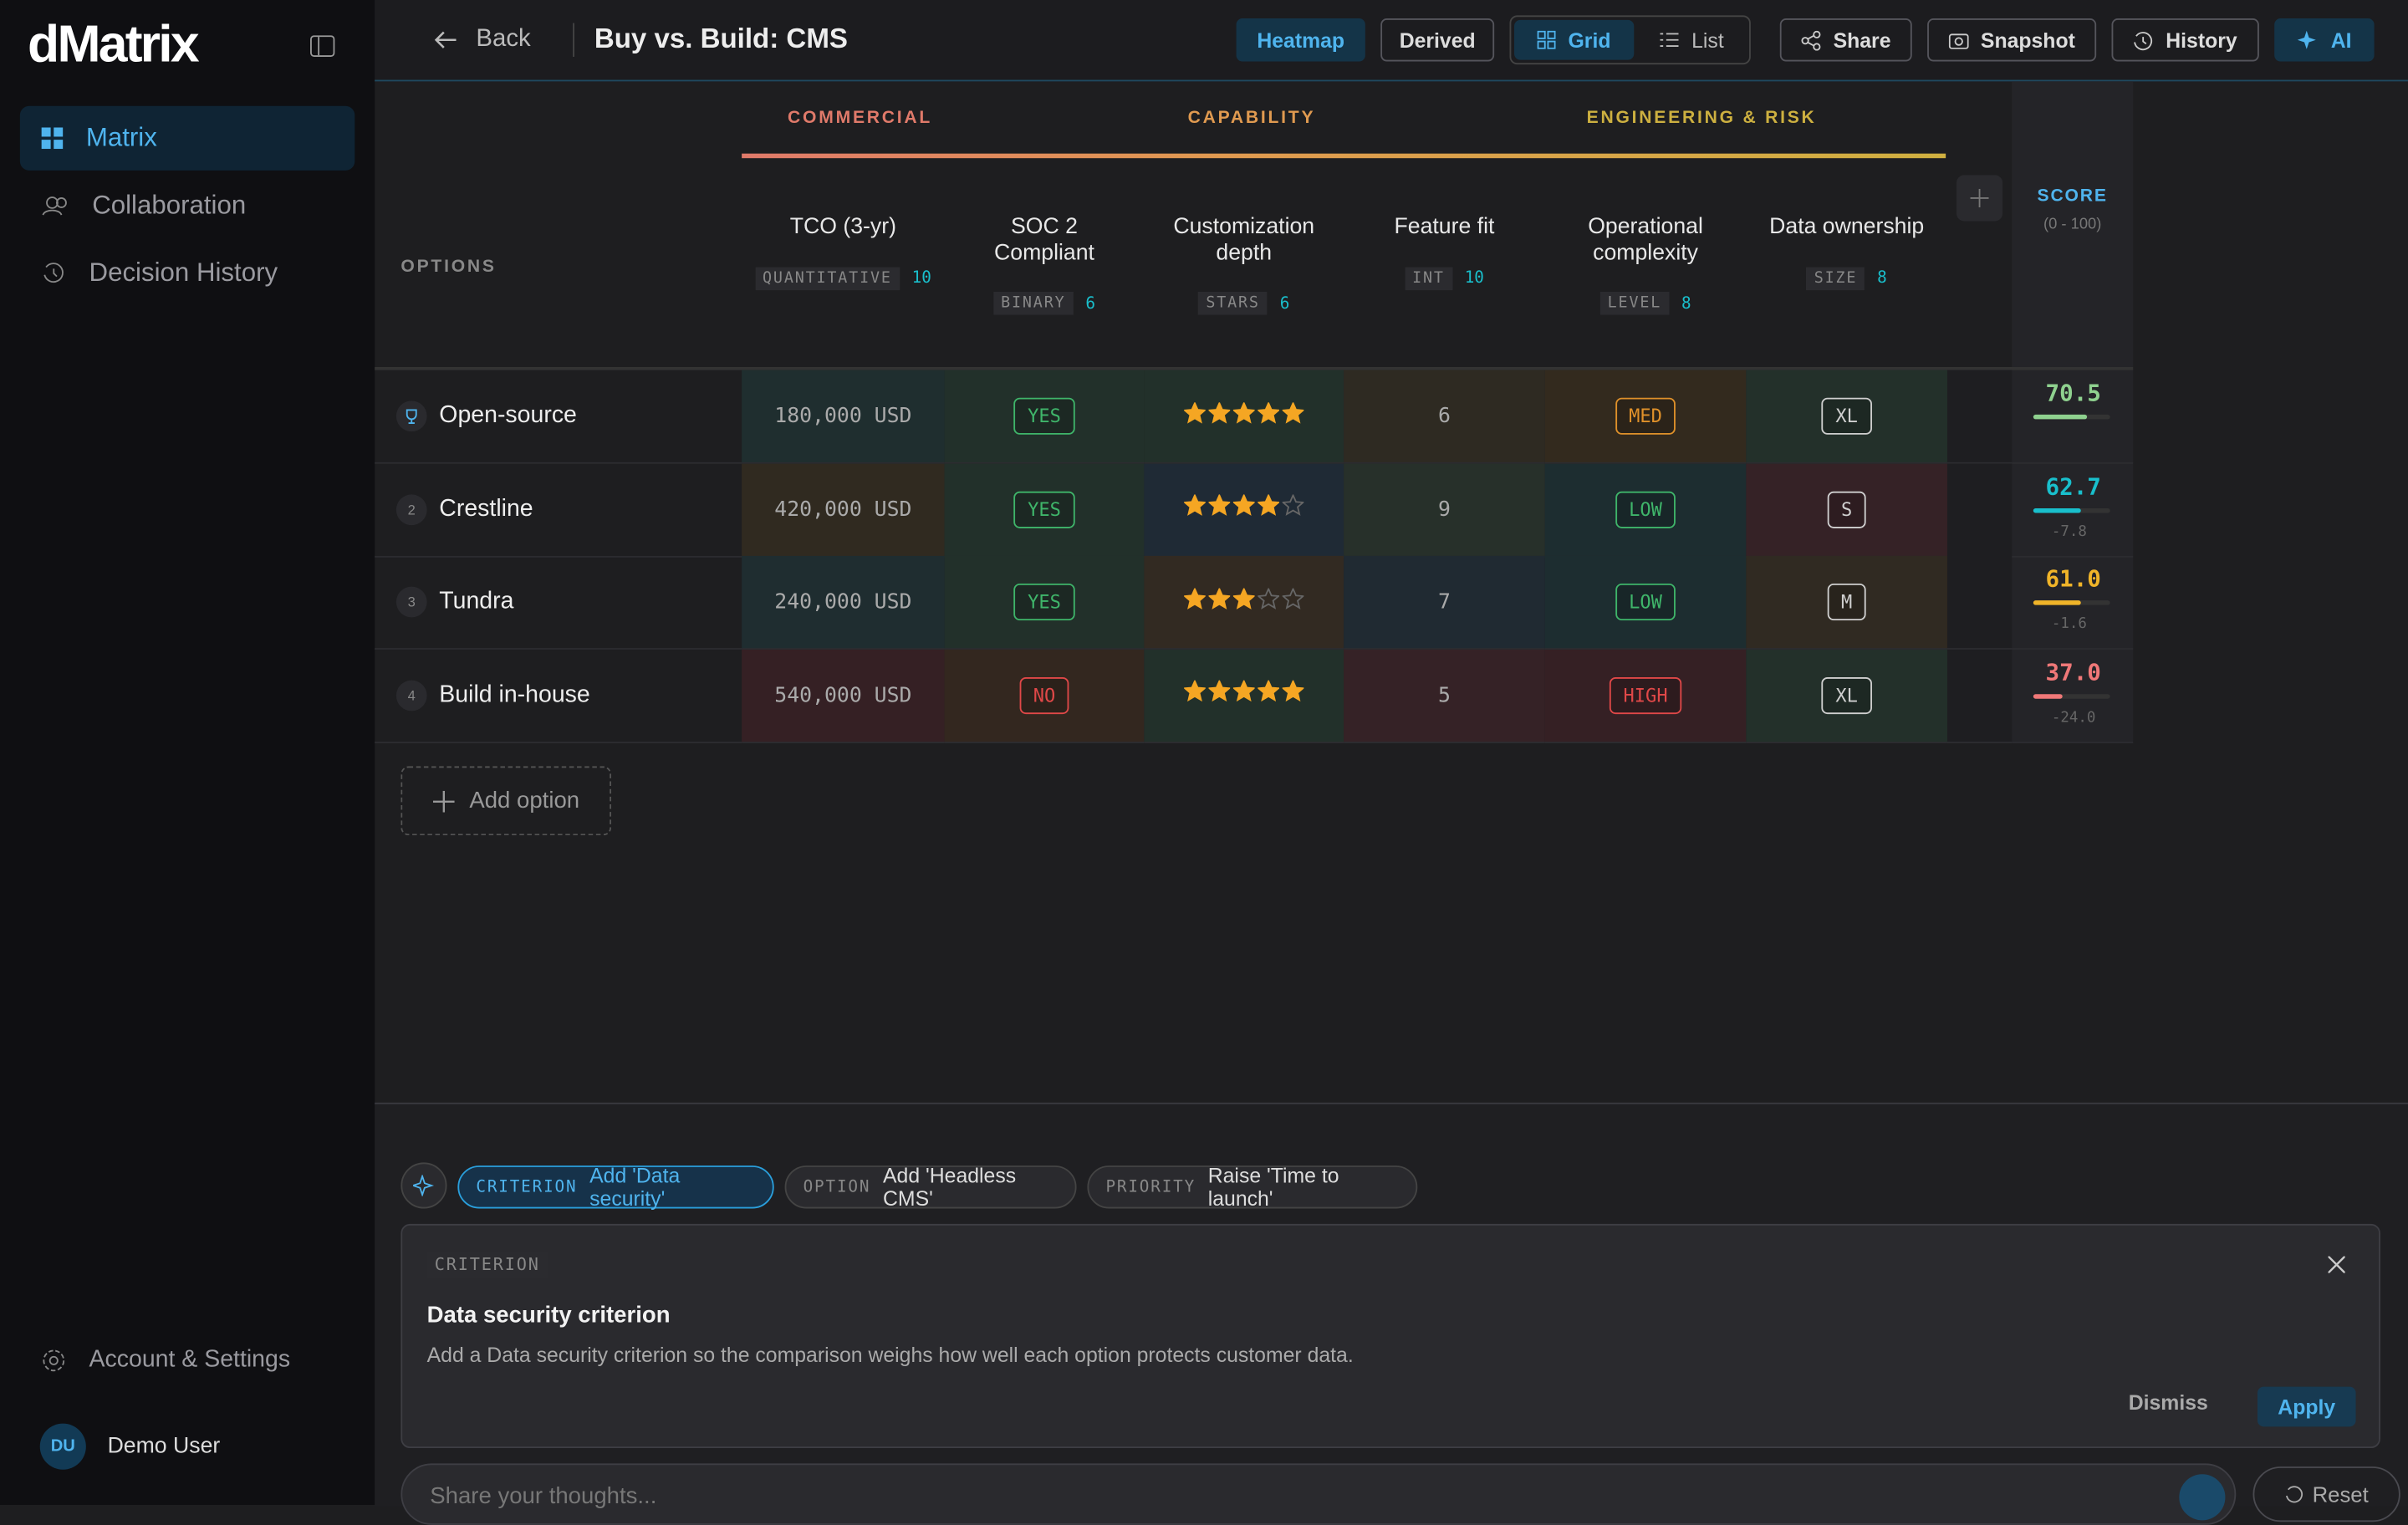 This screenshot has width=2408, height=1525. Describe the element at coordinates (1846, 602) in the screenshot. I see `matrix-cell: M` at that location.